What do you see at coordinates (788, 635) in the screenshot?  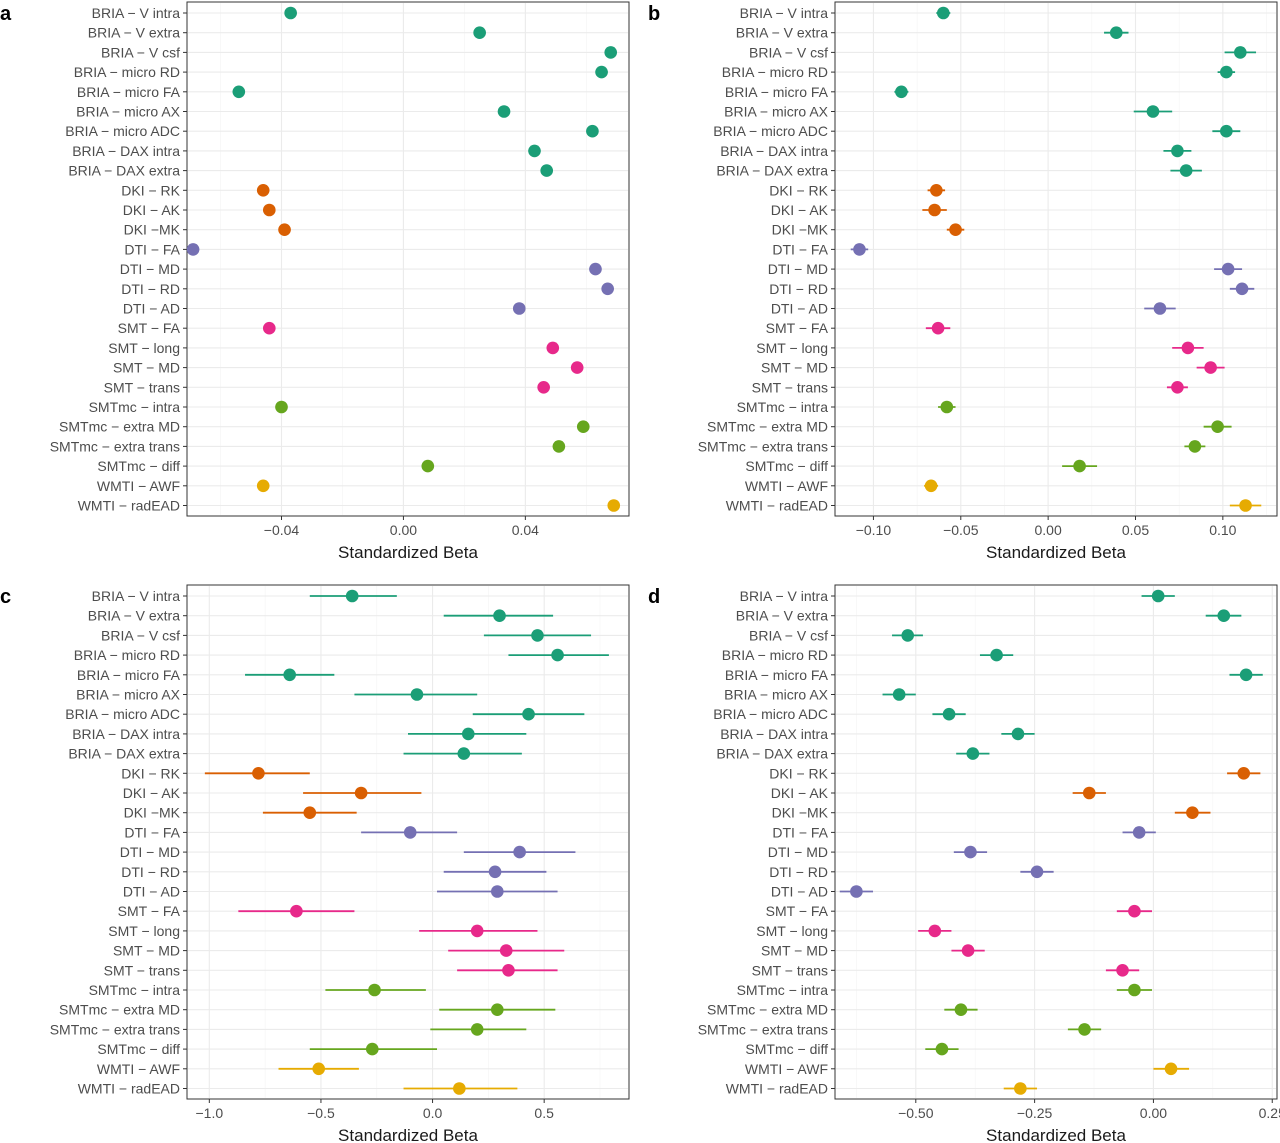 I see `y-tick-label: BRIA − V csf` at bounding box center [788, 635].